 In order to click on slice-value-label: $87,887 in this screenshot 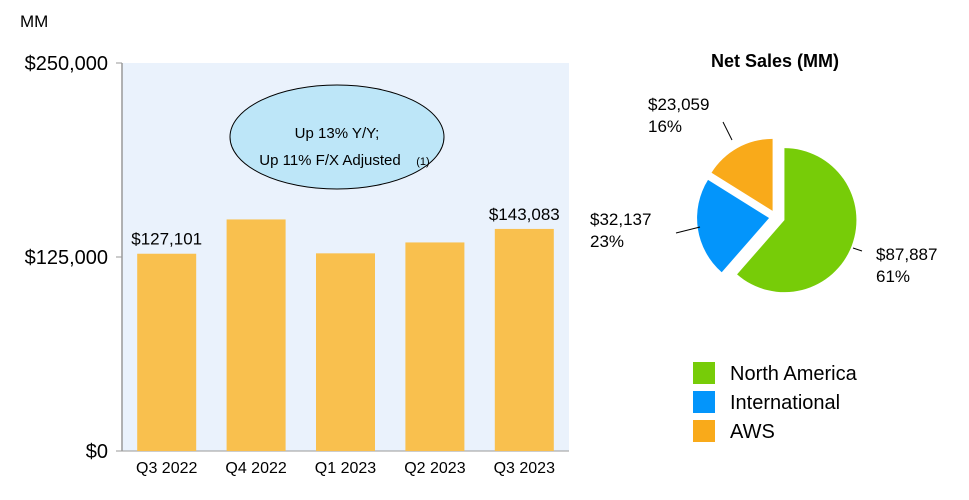, I will do `click(906, 254)`.